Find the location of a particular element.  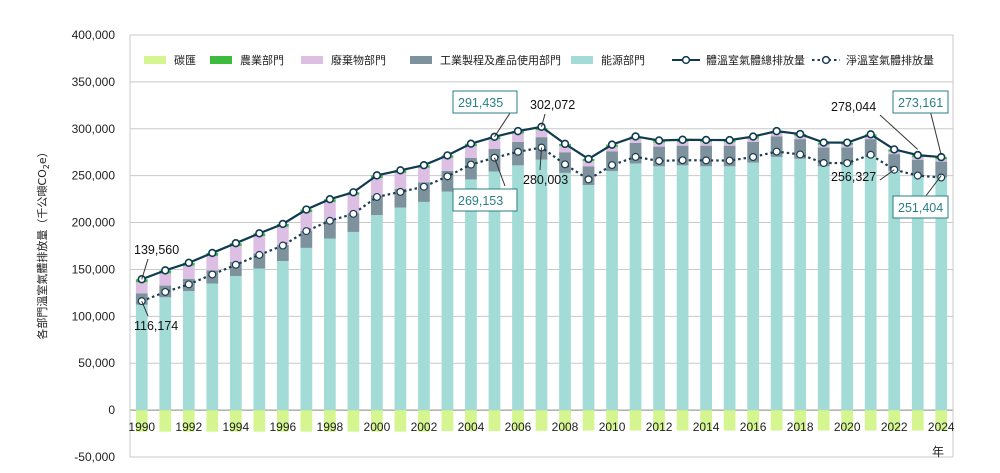

x-tick-label: 2004 is located at coordinates (471, 427).